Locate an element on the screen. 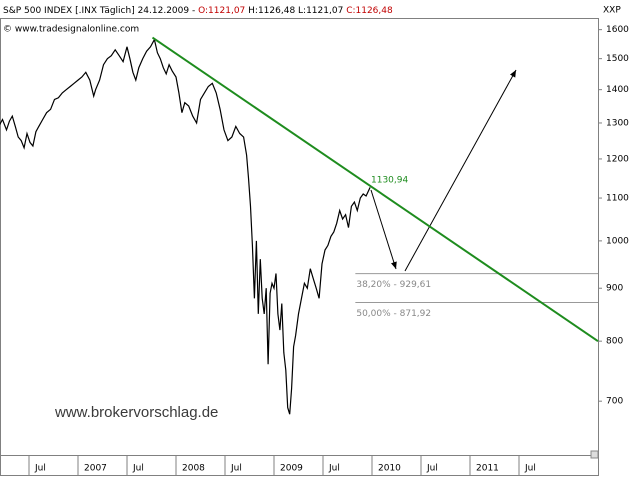  x-axis-bar is located at coordinates (299, 465).